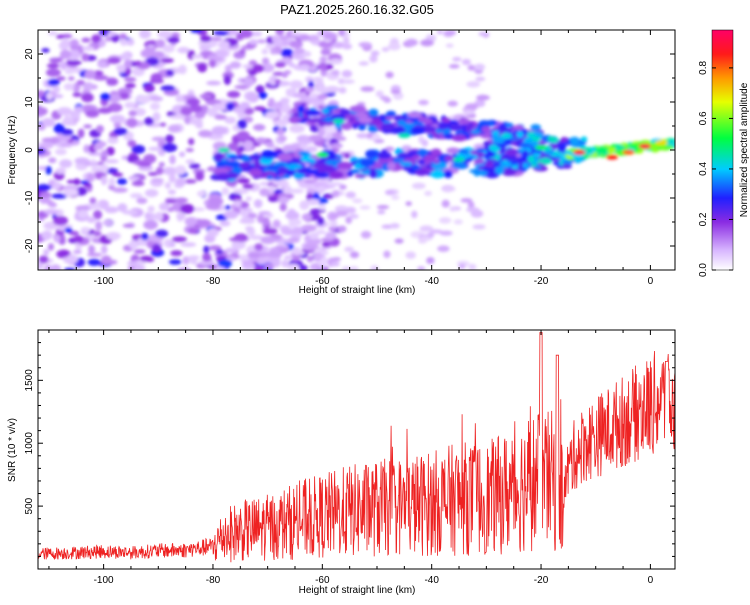  I want to click on spectrogram-x-label: Height of straight line (km), so click(357, 290).